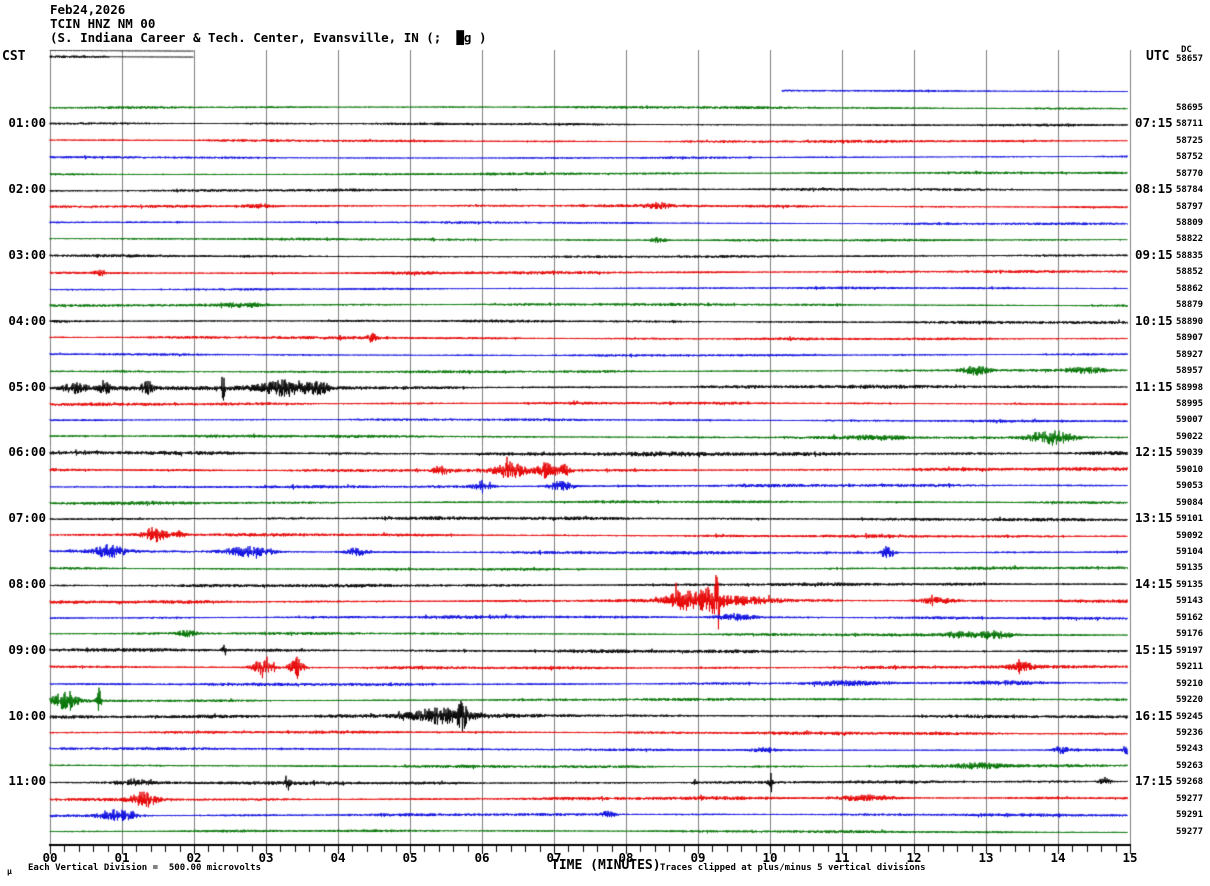 Image resolution: width=1210 pixels, height=886 pixels. What do you see at coordinates (1190, 124) in the screenshot?
I see `dc-value-label: 58711` at bounding box center [1190, 124].